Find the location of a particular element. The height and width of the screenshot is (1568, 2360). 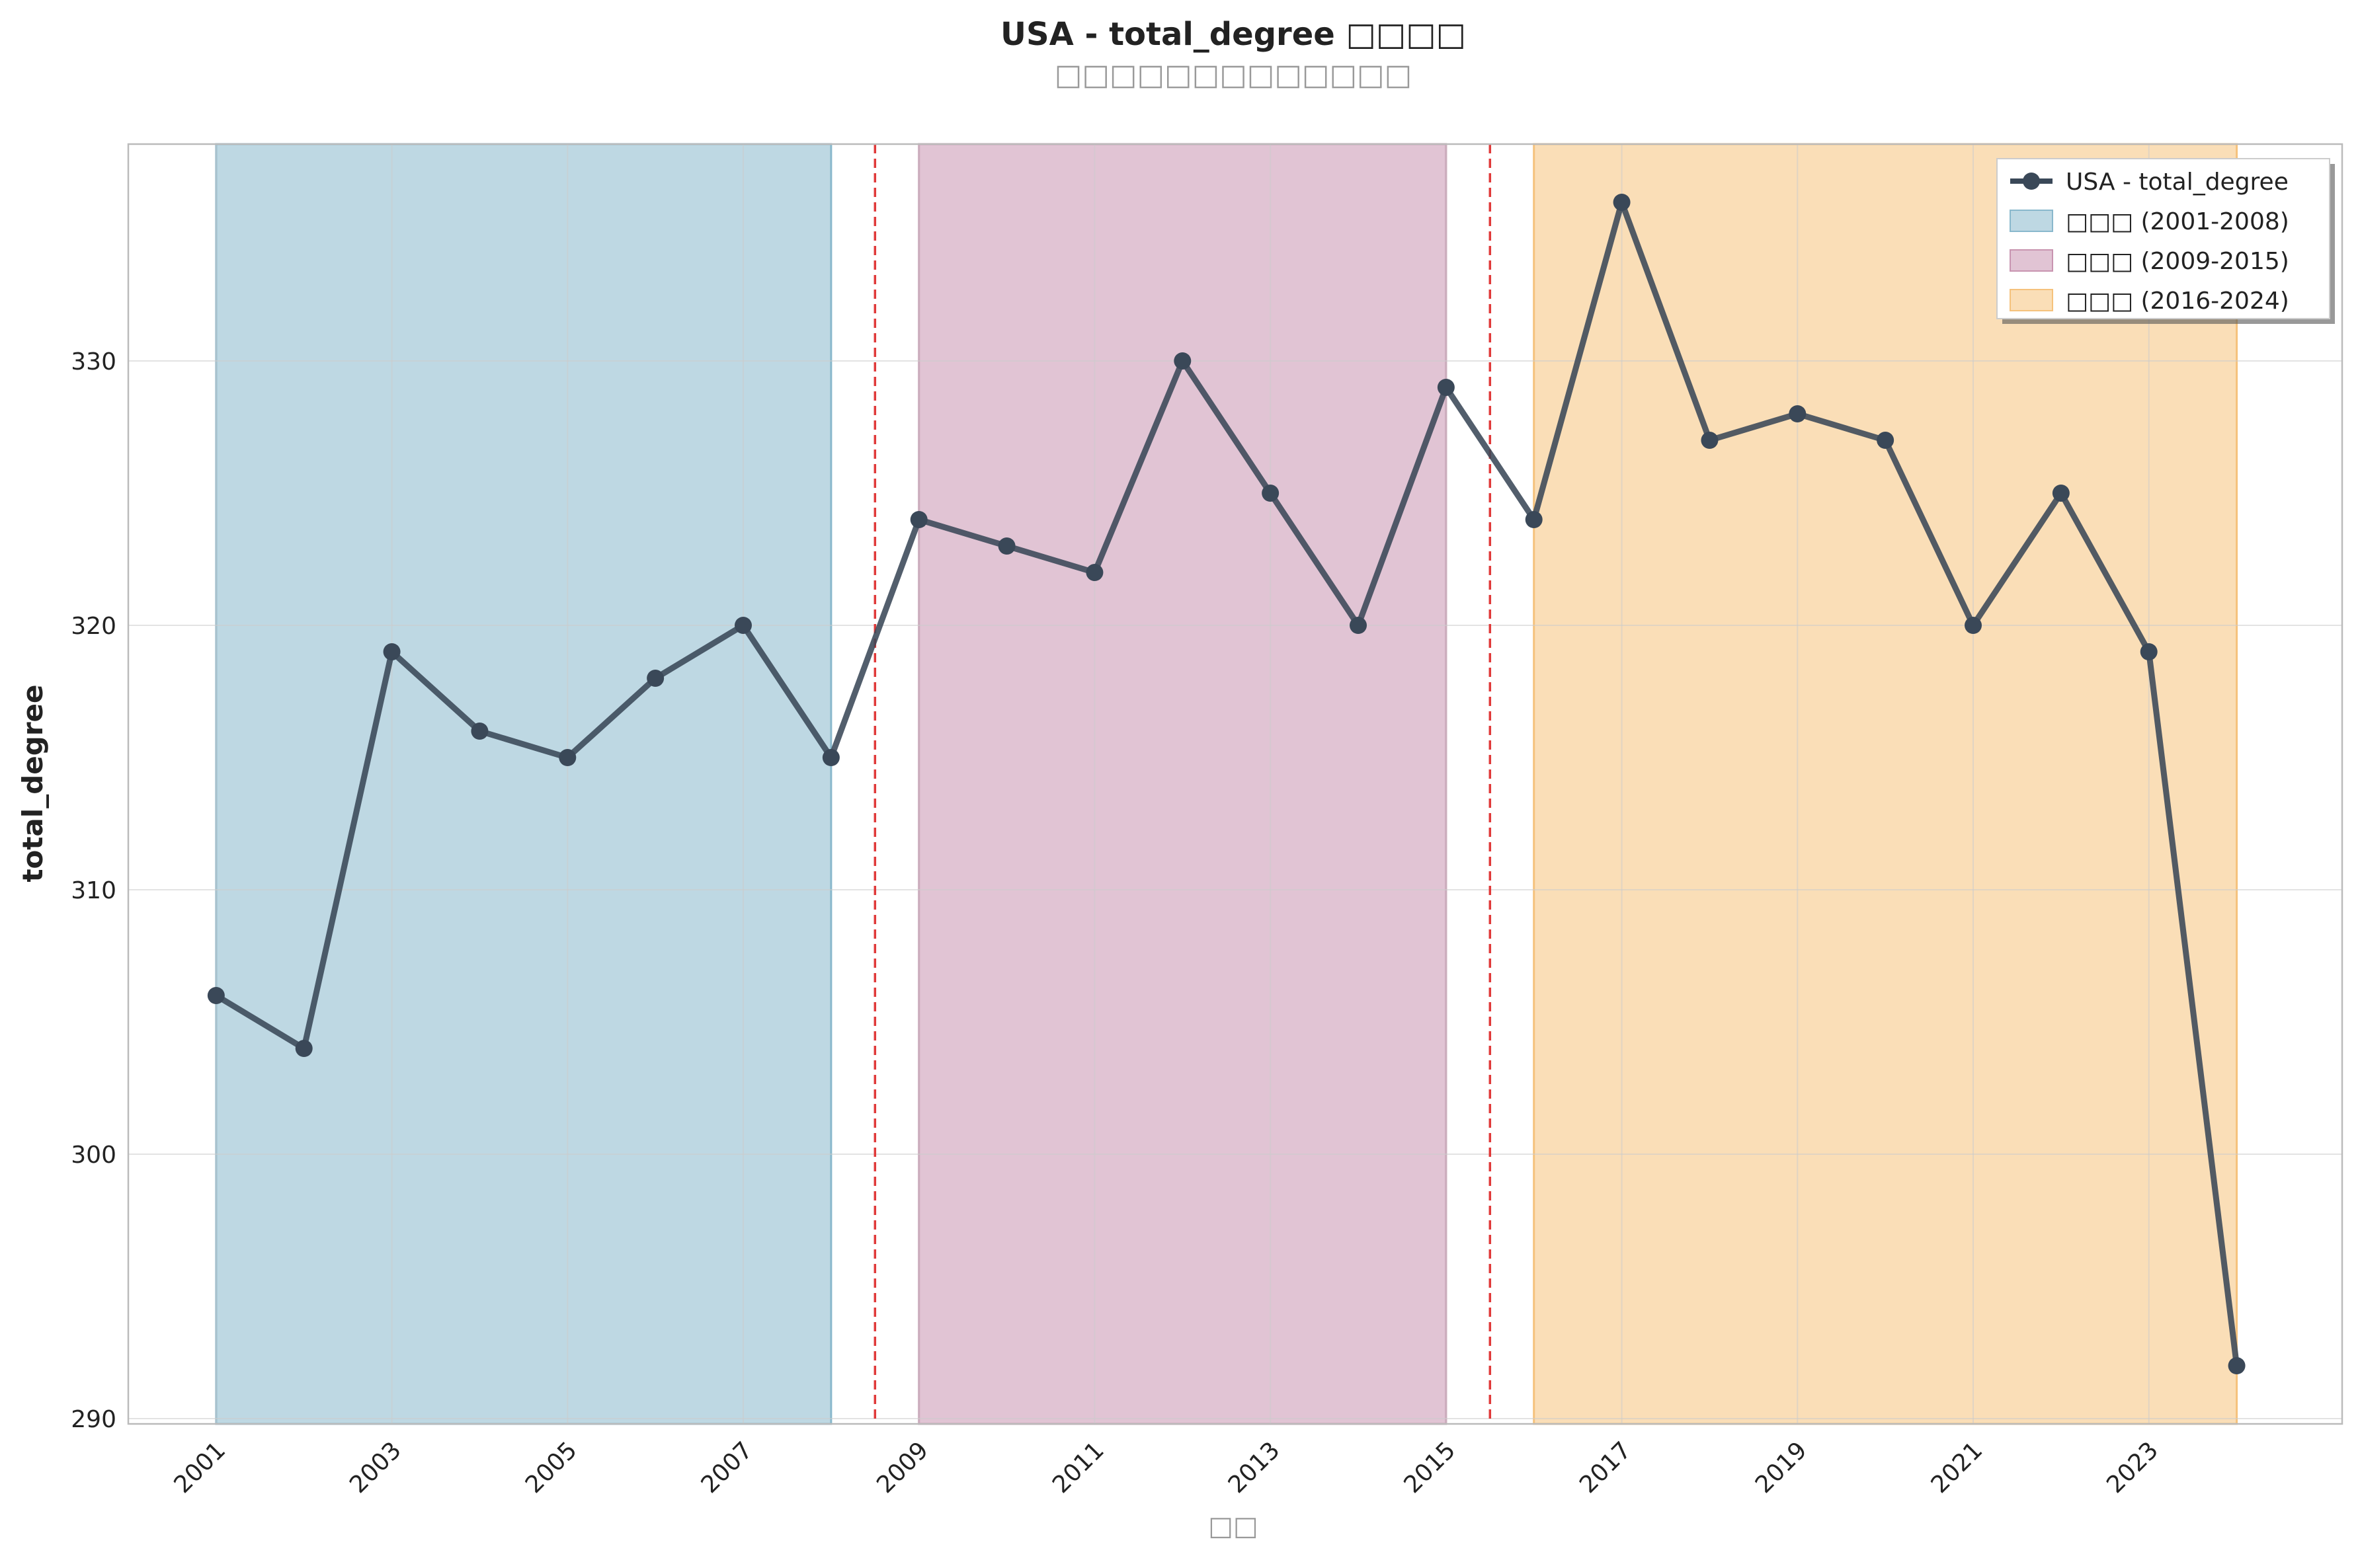

chart-subtitle: □□□□□□□□□□□□□ is located at coordinates (1233, 75).